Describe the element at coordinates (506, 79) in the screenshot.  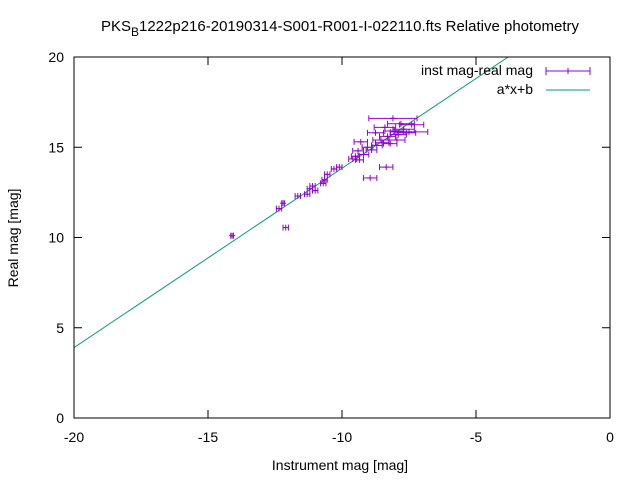
I see `legend: inst mag-real mag a*x+b` at that location.